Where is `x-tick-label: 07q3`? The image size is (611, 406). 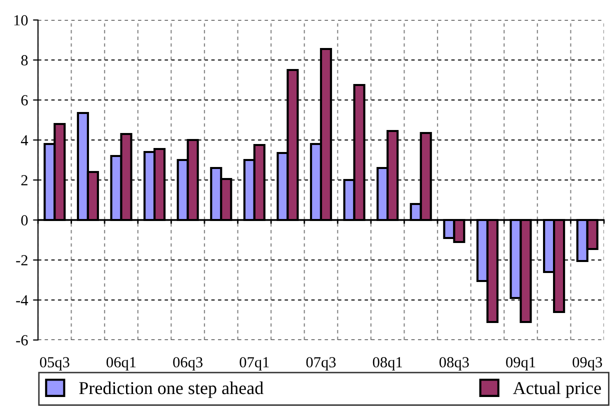
x-tick-label: 07q3 is located at coordinates (321, 364).